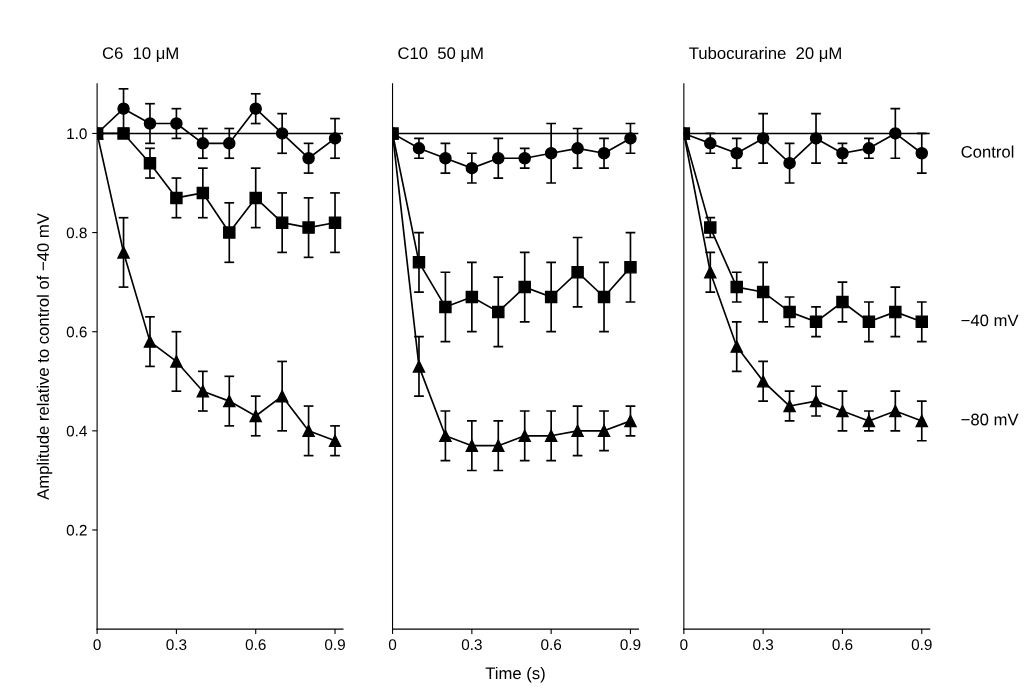 This screenshot has height=699, width=1033. What do you see at coordinates (515, 674) in the screenshot?
I see `x-axis-title: Time (s)` at bounding box center [515, 674].